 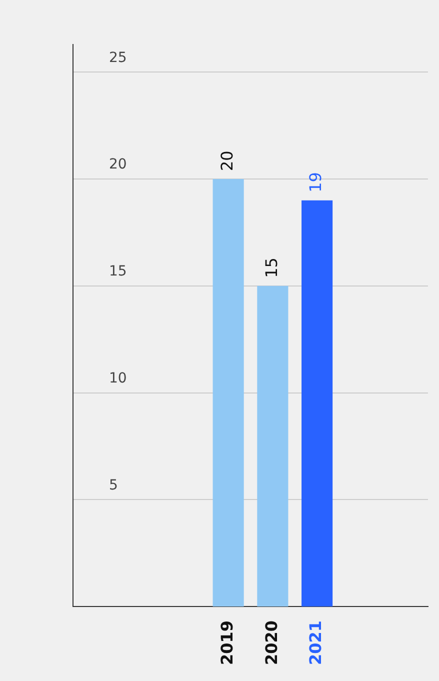 What do you see at coordinates (316, 182) in the screenshot?
I see `data-label: 19` at bounding box center [316, 182].